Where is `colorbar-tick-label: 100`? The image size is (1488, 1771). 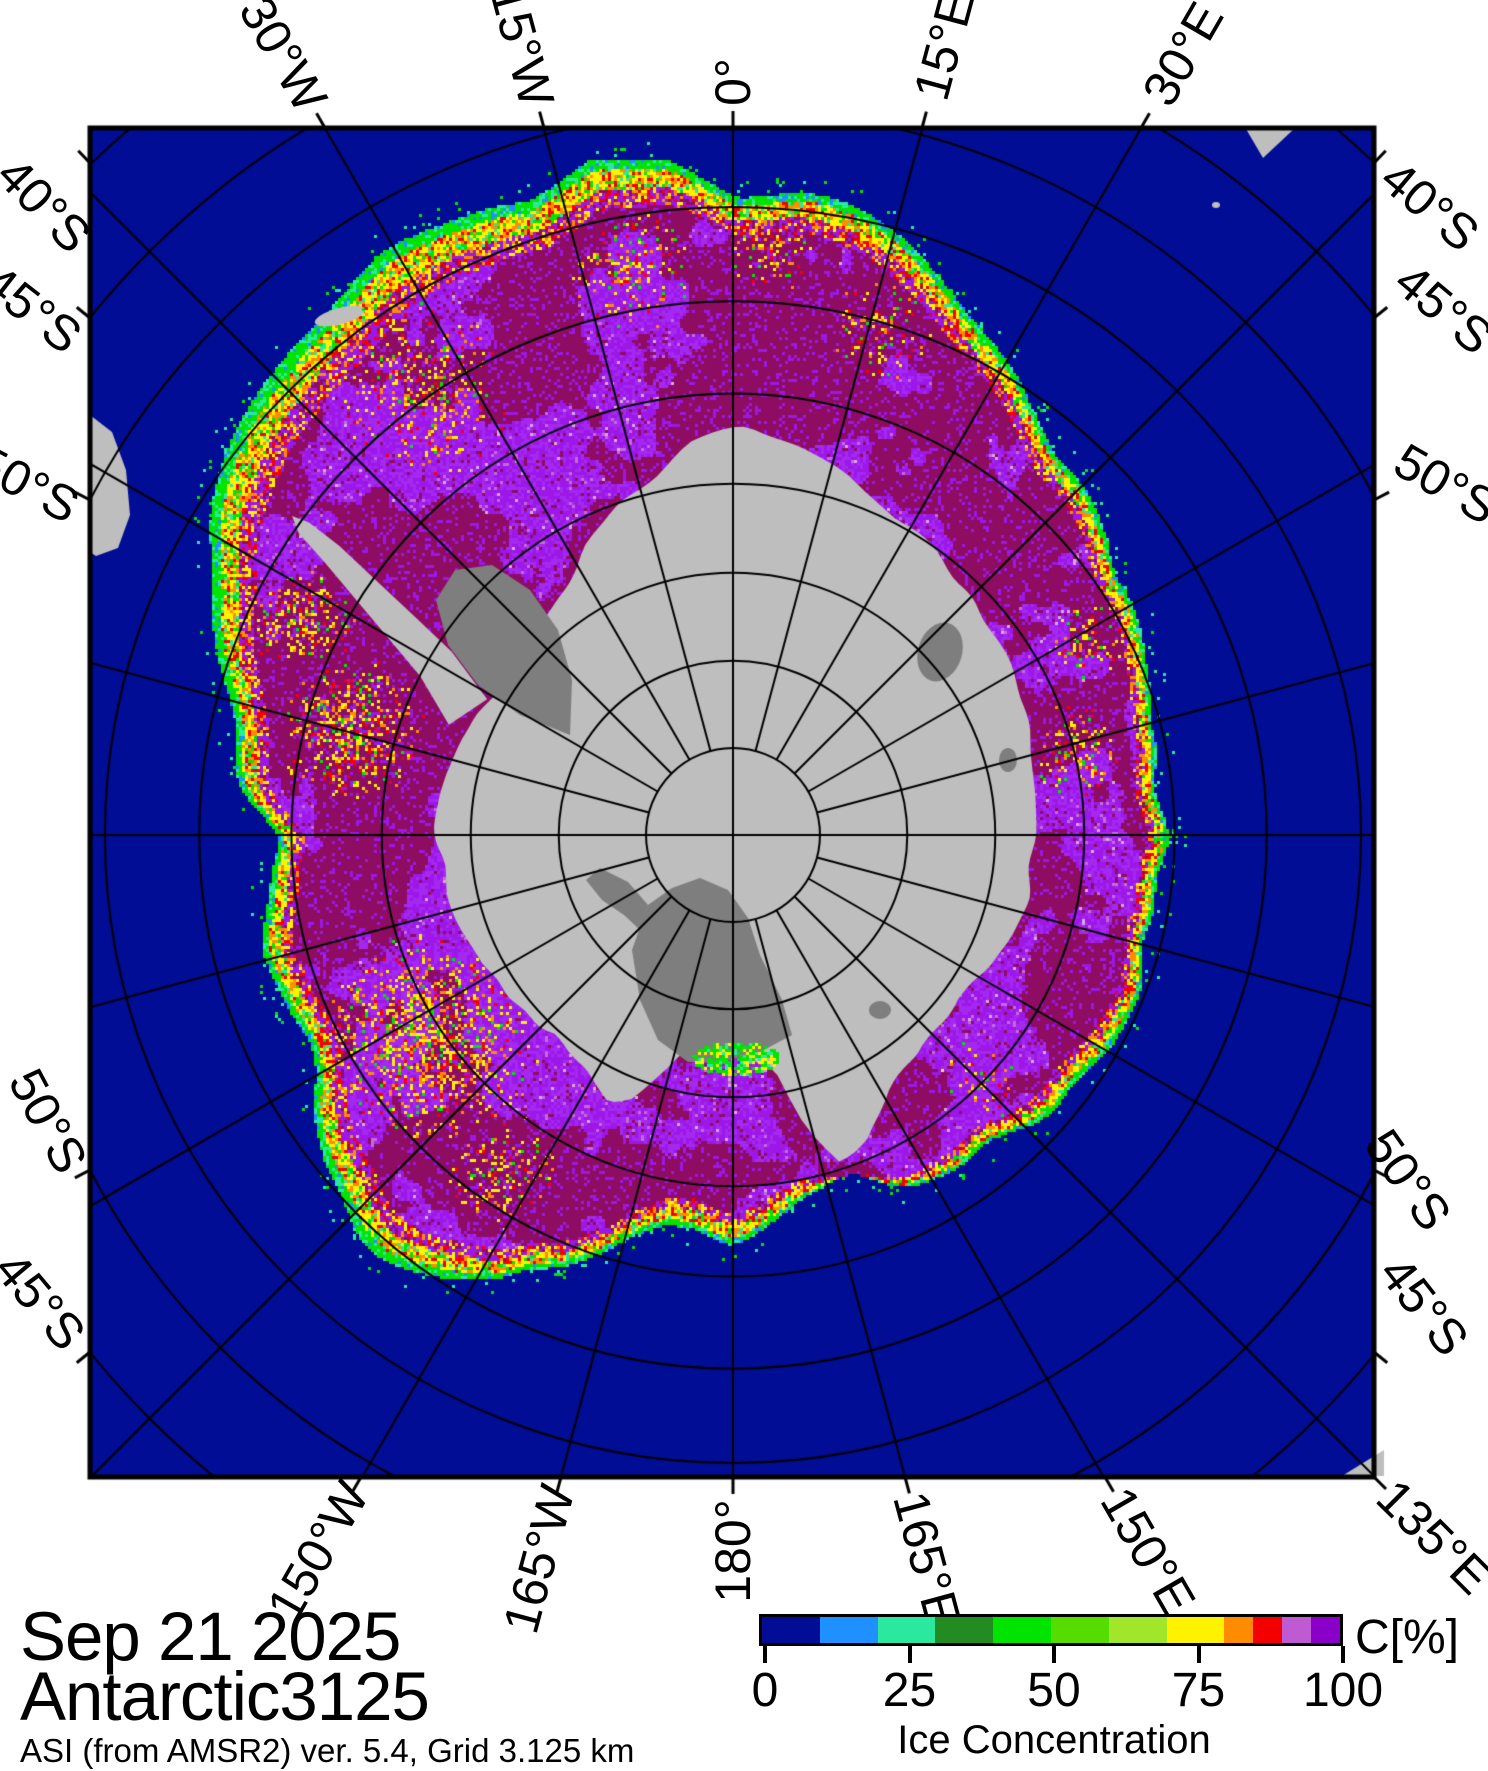
colorbar-tick-label: 100 is located at coordinates (1343, 1690).